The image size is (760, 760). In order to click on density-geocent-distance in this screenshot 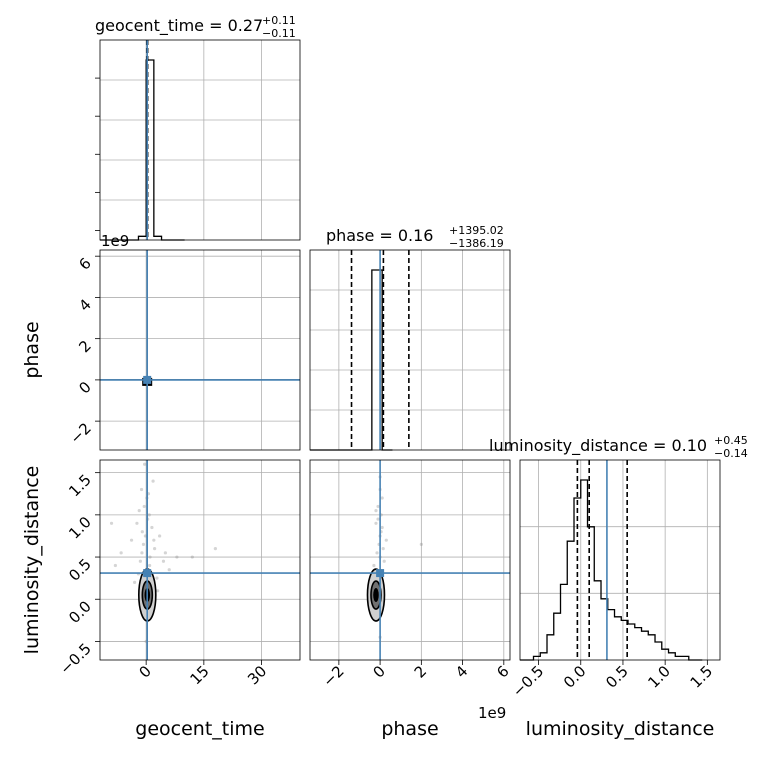, I will do `click(200, 560)`.